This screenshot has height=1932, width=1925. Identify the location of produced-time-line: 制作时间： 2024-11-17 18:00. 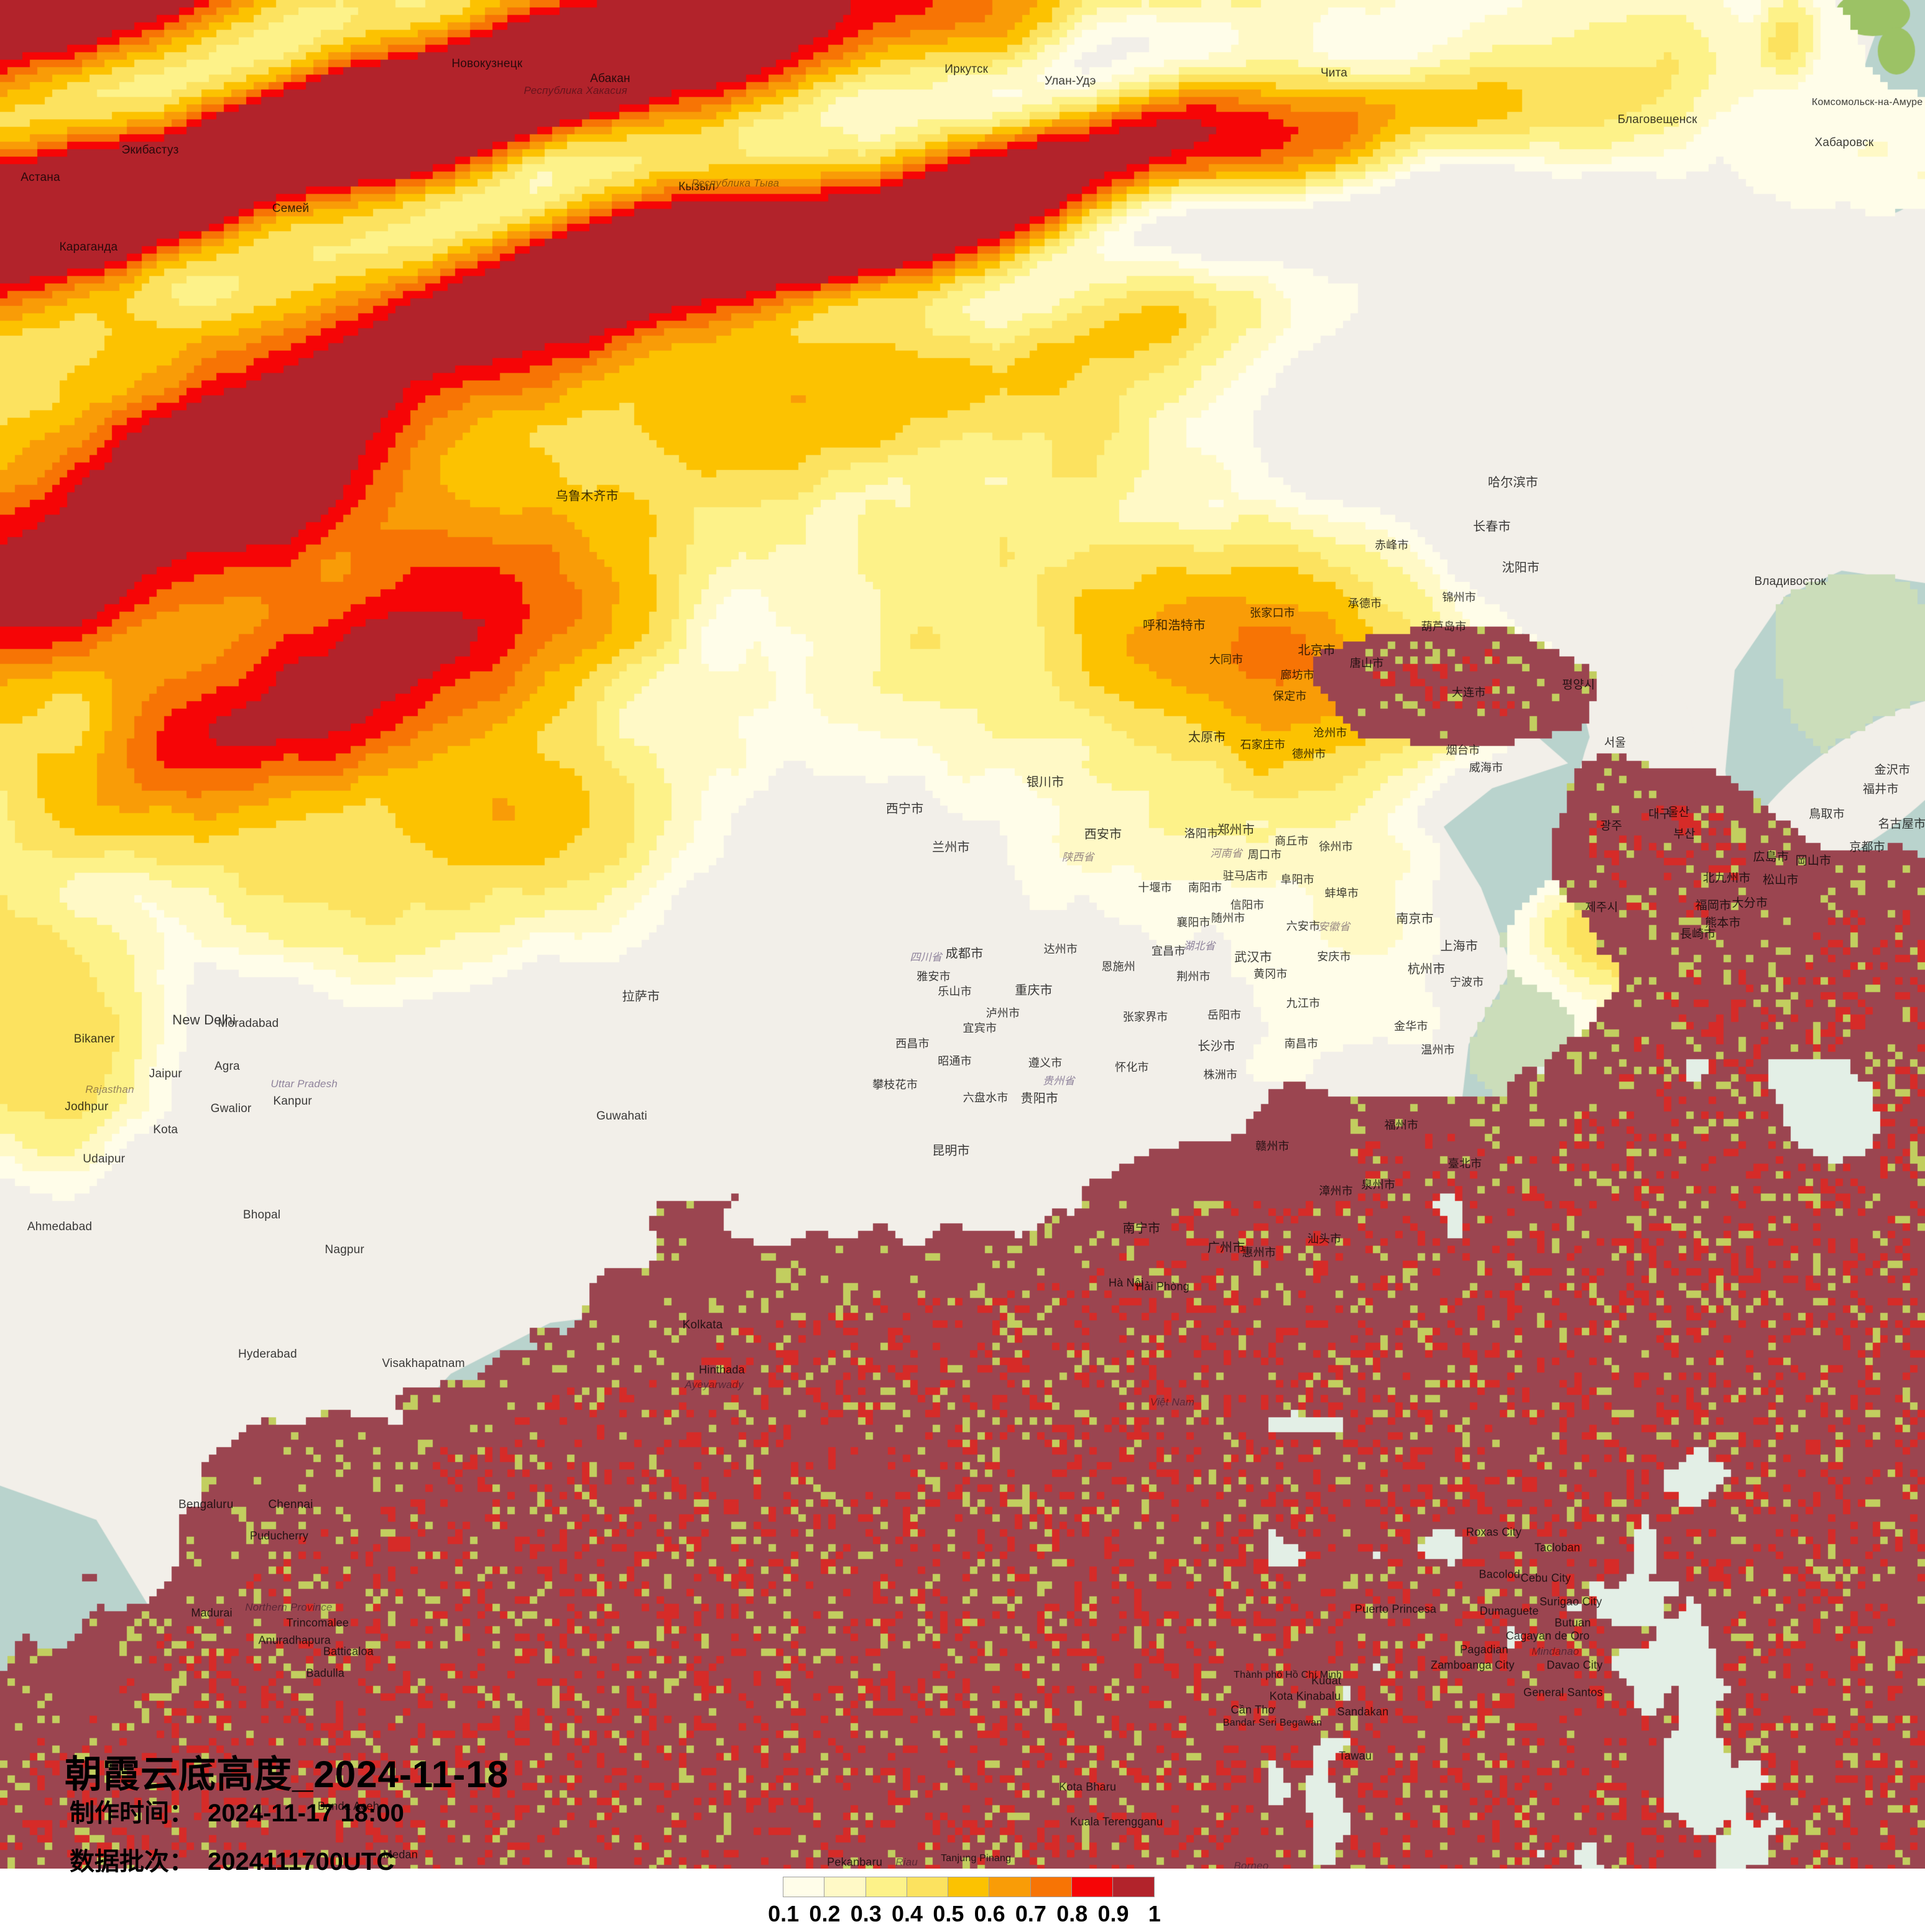
(237, 1811).